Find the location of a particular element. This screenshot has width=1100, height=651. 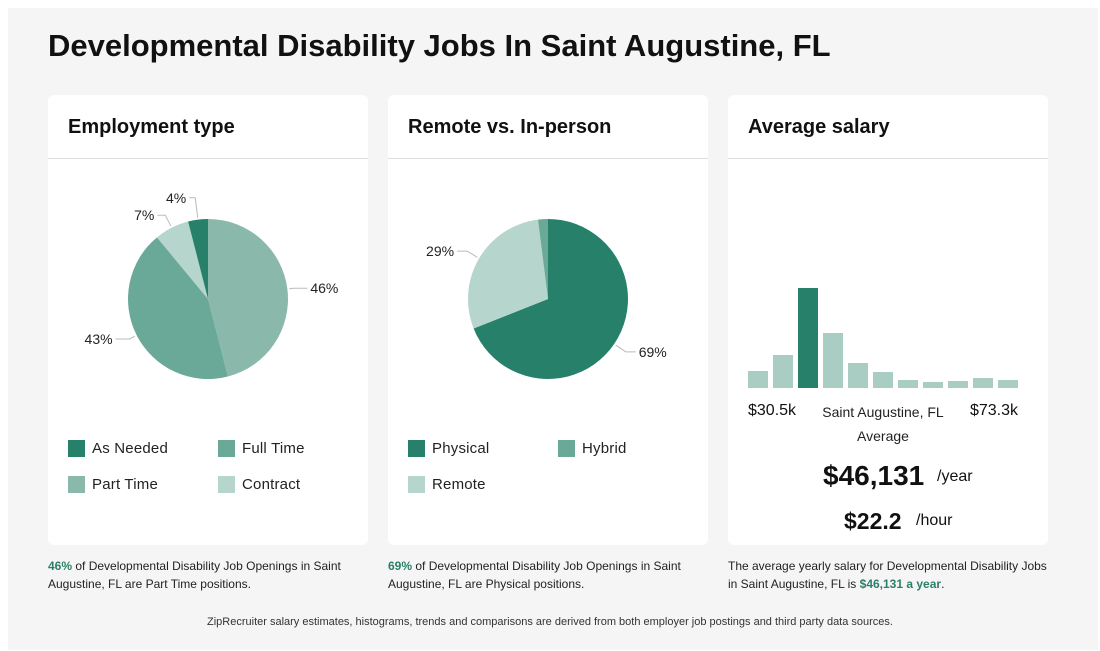

pie-label-physical: 69% is located at coordinates (653, 352).